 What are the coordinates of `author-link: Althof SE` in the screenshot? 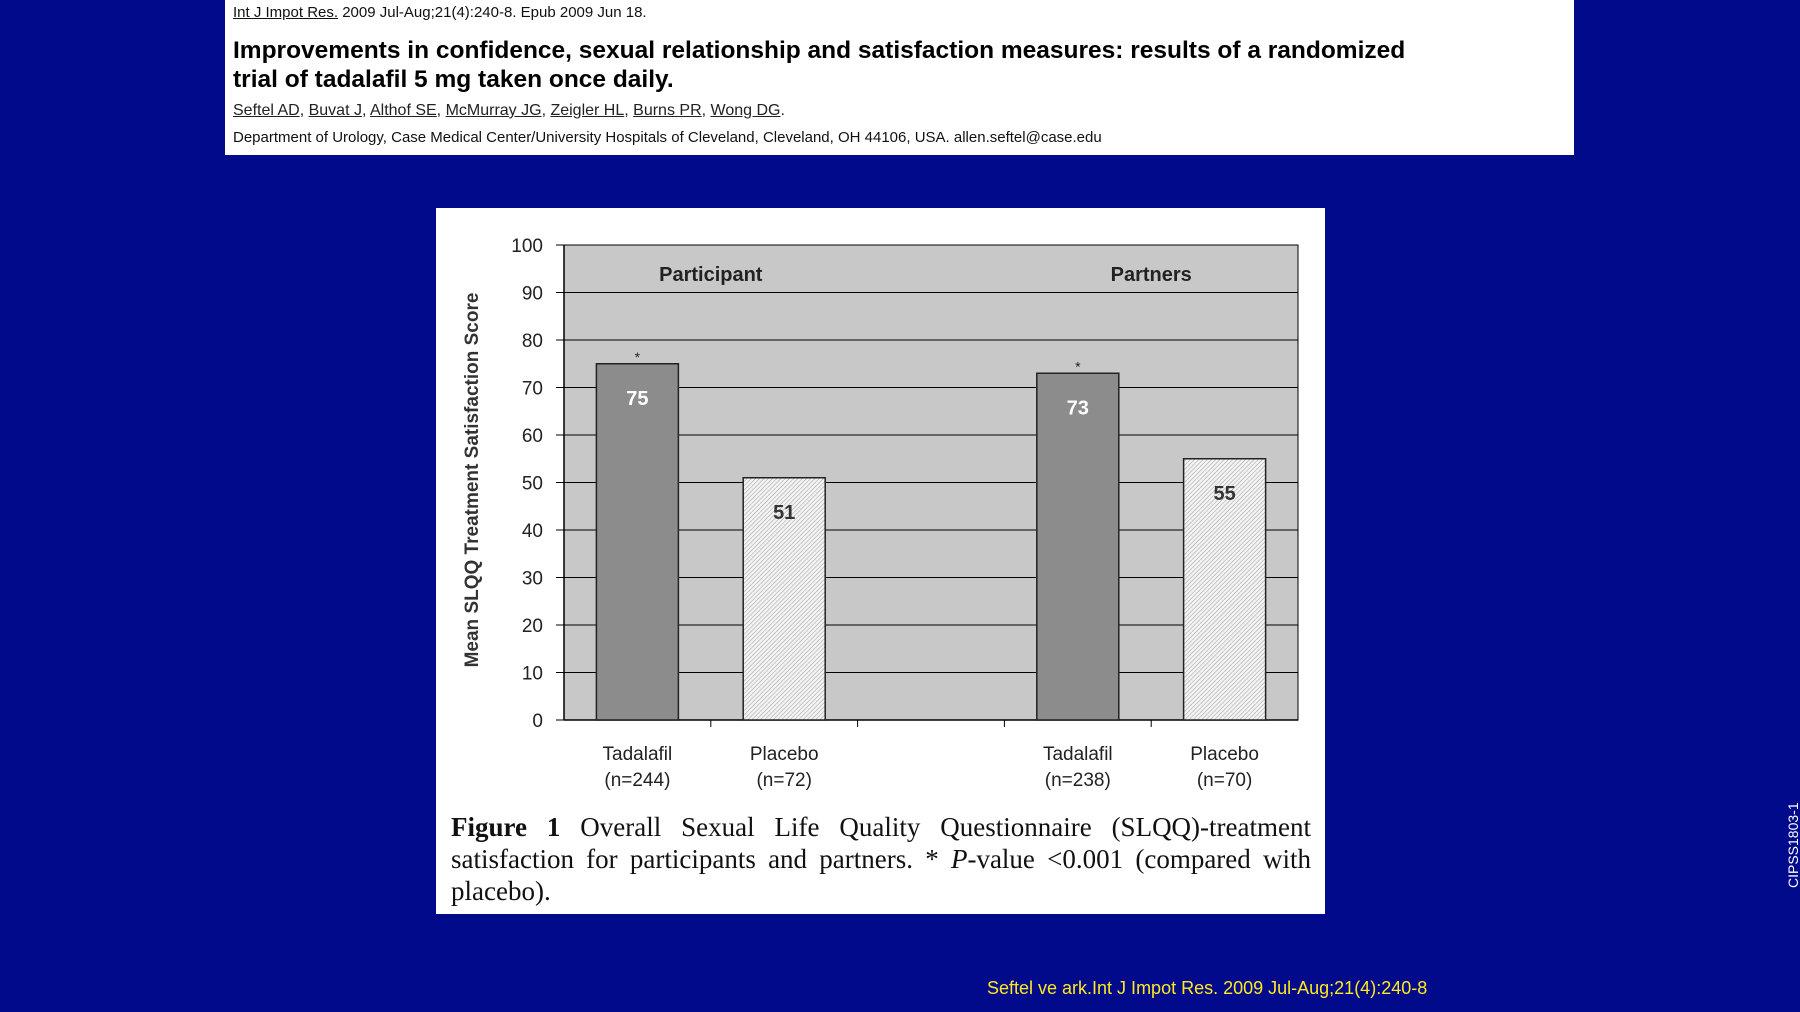 It's located at (403, 110).